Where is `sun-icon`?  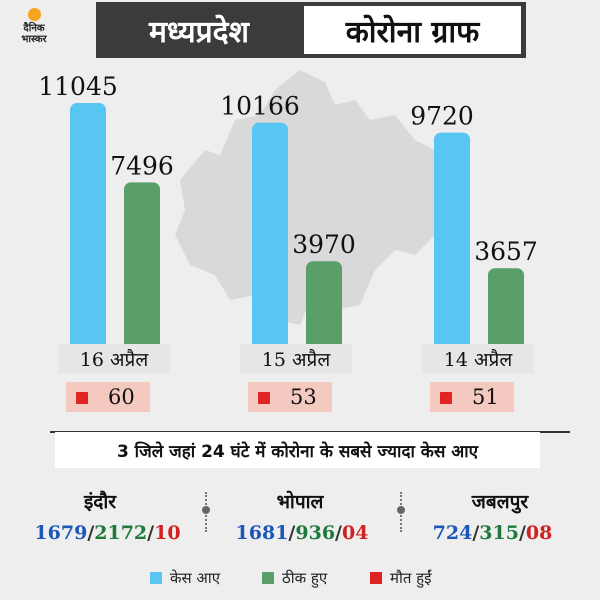 sun-icon is located at coordinates (34, 14).